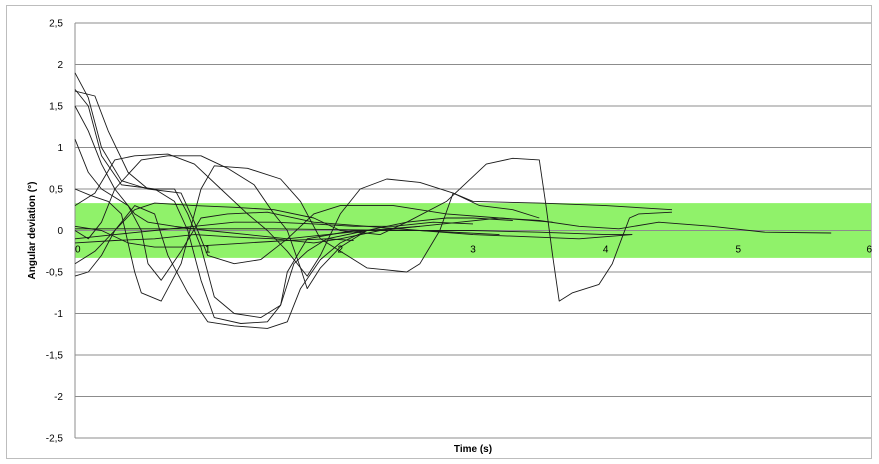 This screenshot has width=879, height=464. Describe the element at coordinates (56, 190) in the screenshot. I see `y-tick-label: 0,5` at that location.